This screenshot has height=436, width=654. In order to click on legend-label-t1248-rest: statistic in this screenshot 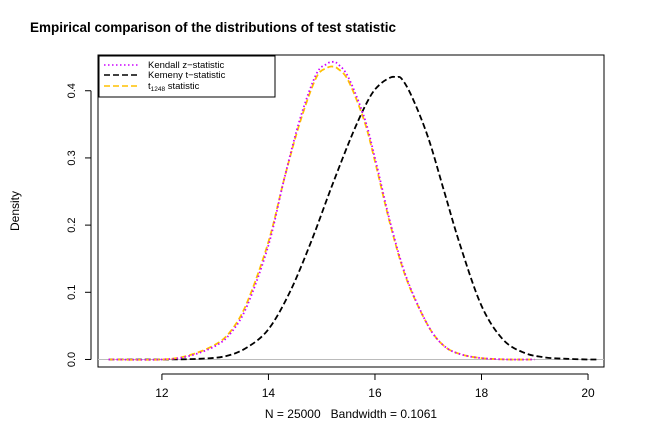, I will do `click(182, 86)`.